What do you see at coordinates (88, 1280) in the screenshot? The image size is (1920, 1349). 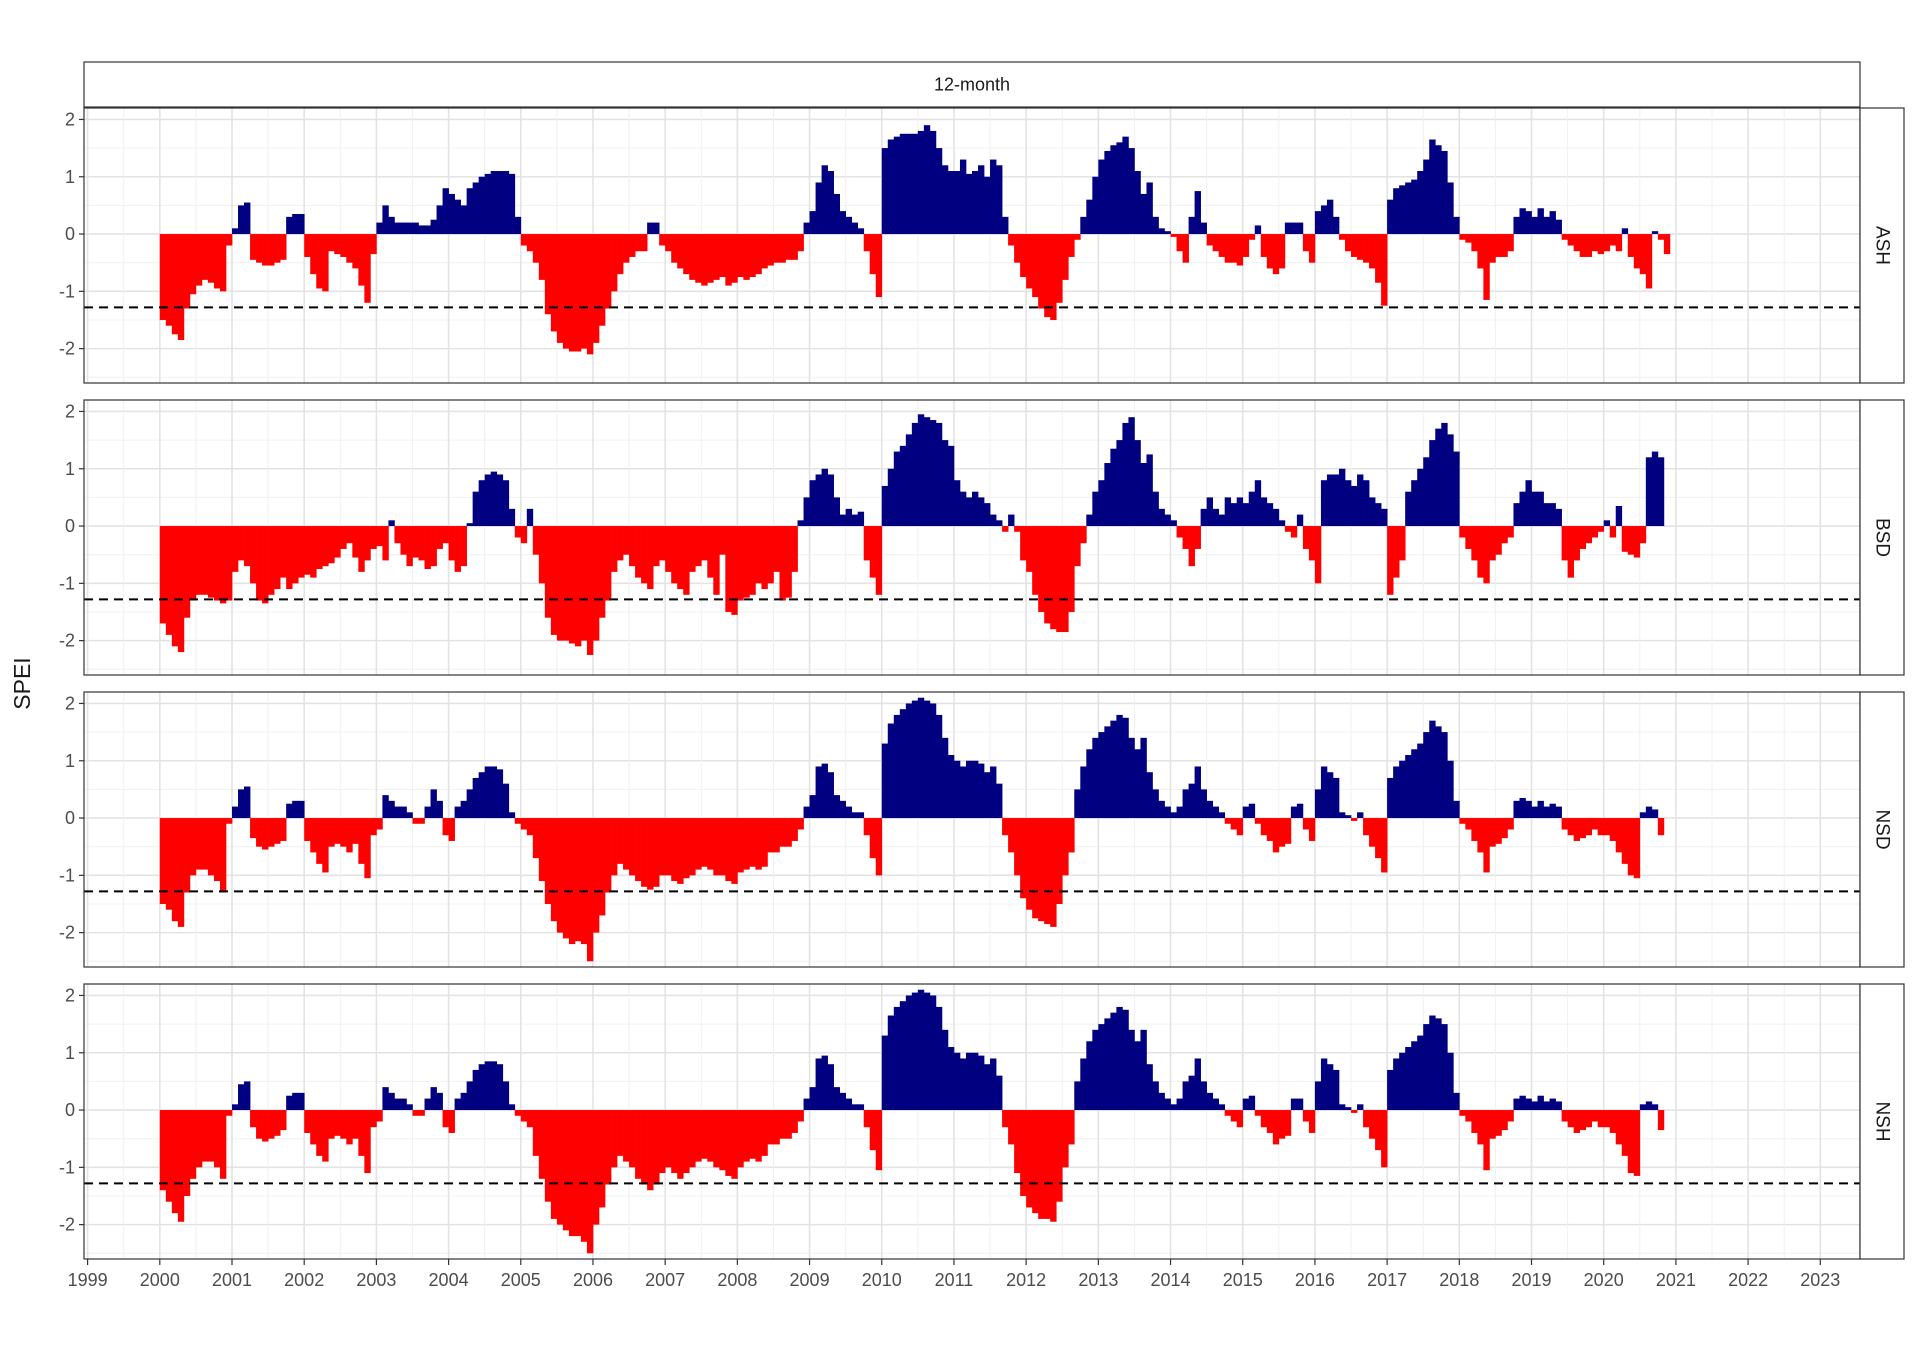 I see `x-tick-label: 1999` at bounding box center [88, 1280].